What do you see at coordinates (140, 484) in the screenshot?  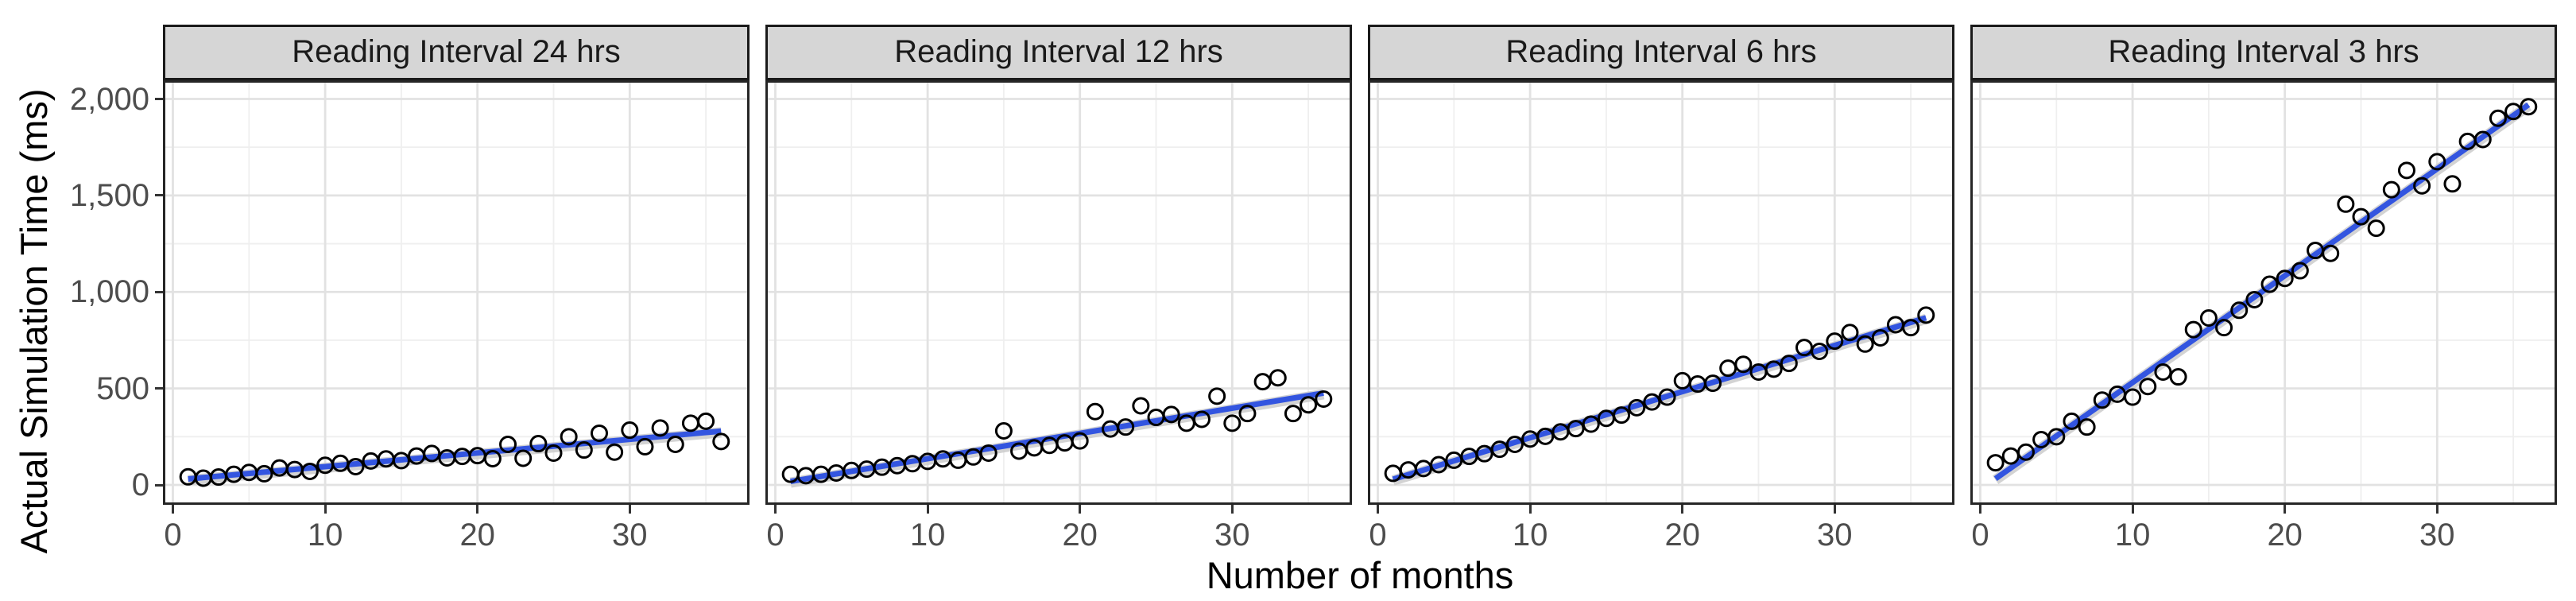 I see `y-tick-label: 0` at bounding box center [140, 484].